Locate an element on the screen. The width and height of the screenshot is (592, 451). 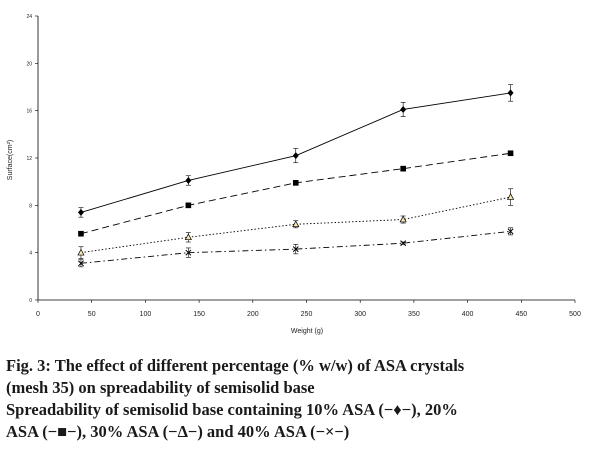
x-tick-label: 200 is located at coordinates (253, 314).